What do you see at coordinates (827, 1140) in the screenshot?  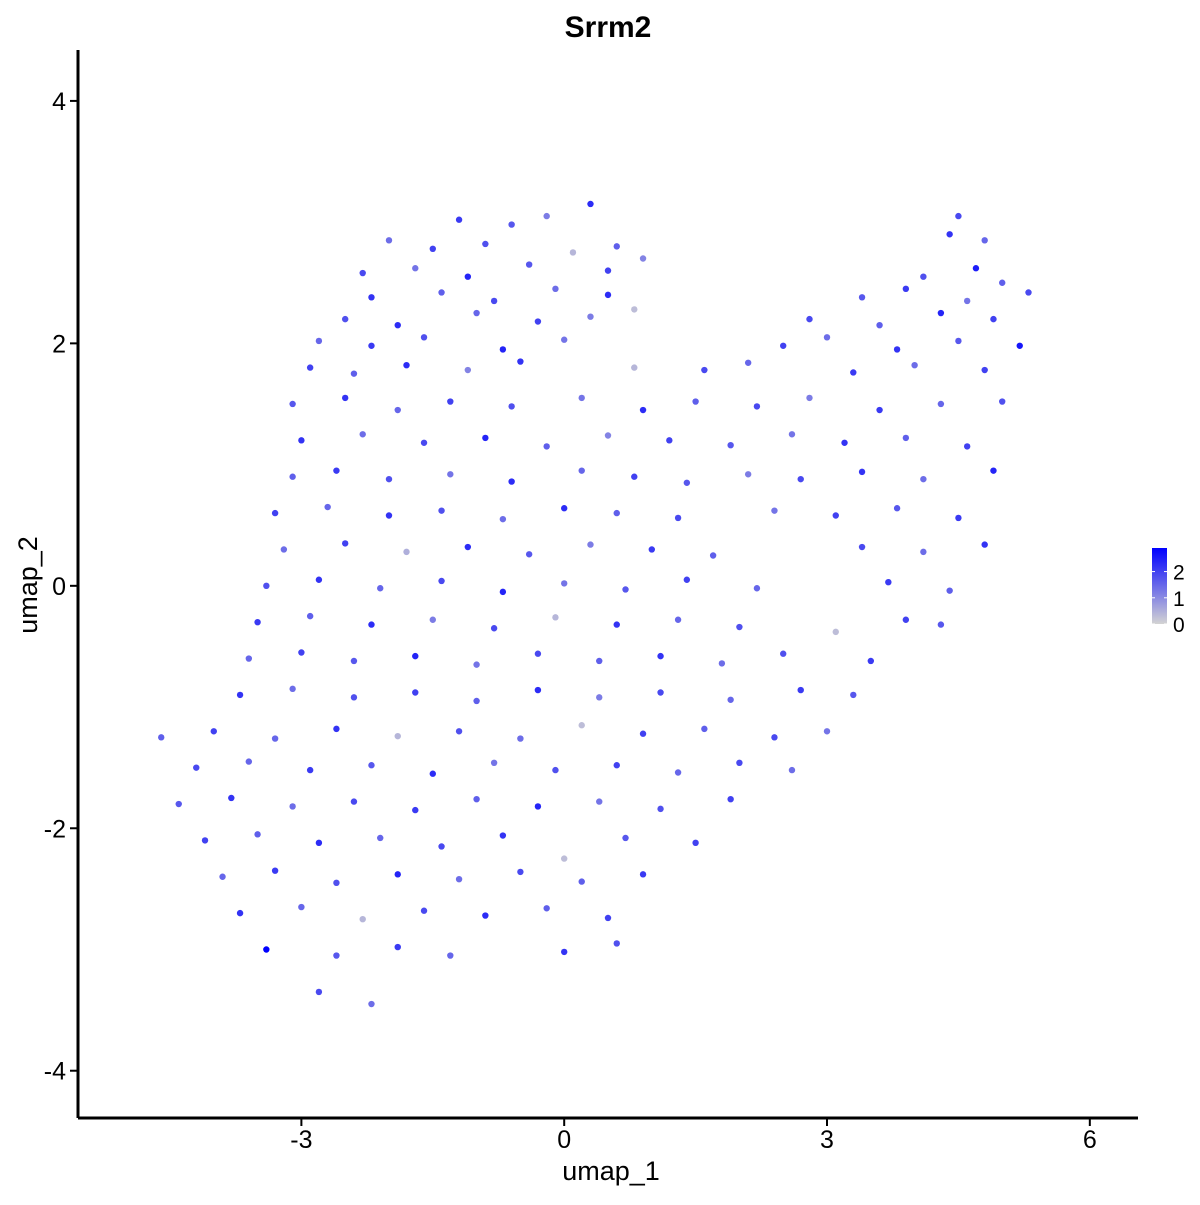 I see `x-tick-label: 3` at bounding box center [827, 1140].